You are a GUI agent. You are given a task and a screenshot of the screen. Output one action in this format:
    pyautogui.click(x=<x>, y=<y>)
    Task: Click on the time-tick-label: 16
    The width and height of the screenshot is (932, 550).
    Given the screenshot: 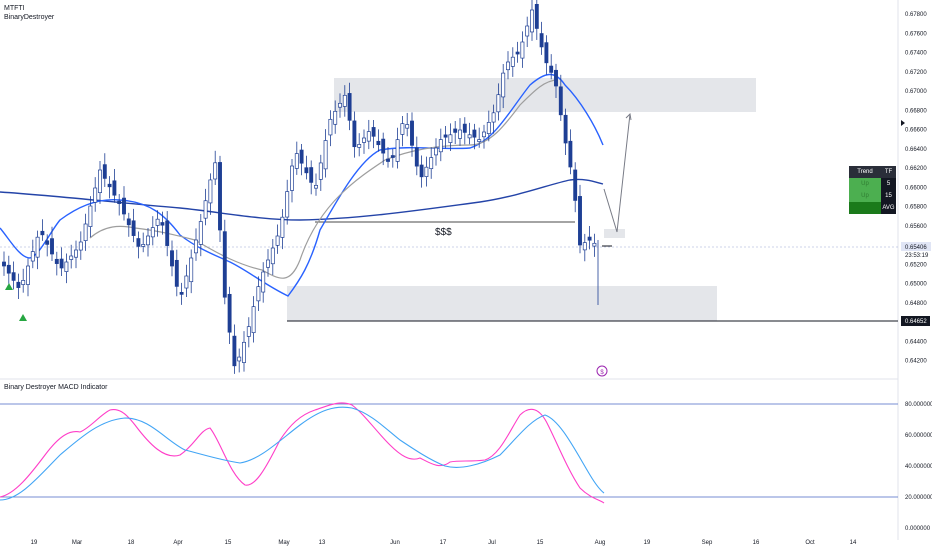 What is the action you would take?
    pyautogui.click(x=756, y=543)
    